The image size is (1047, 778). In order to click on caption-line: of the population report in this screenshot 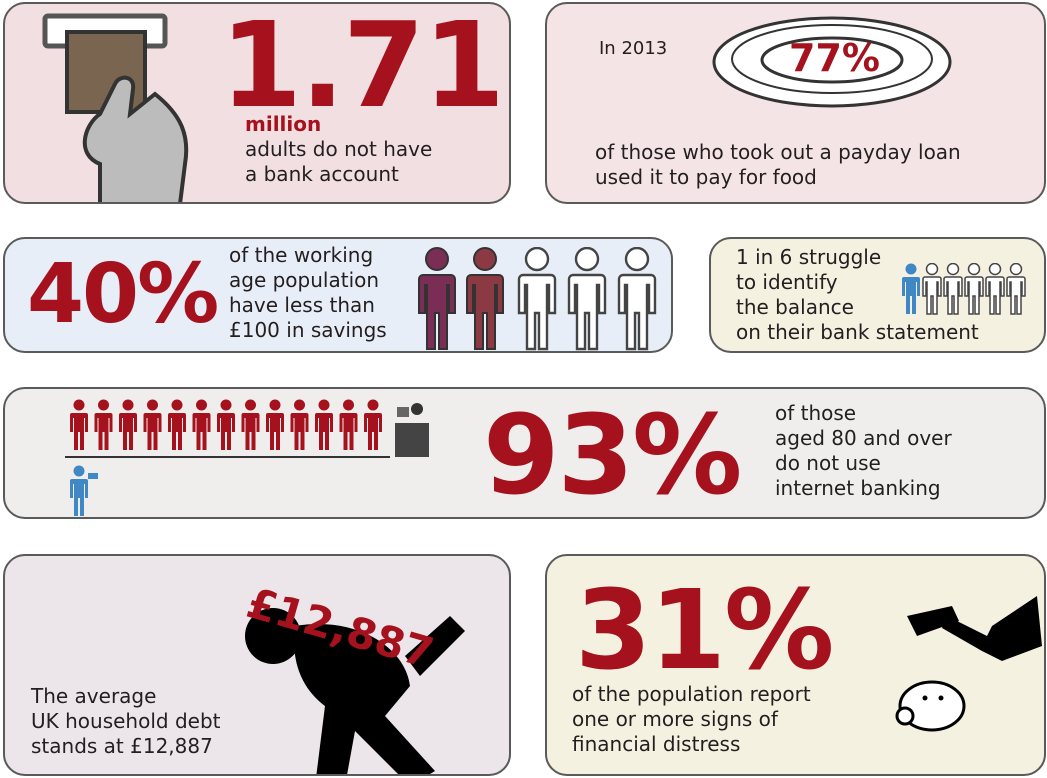, I will do `click(691, 694)`.